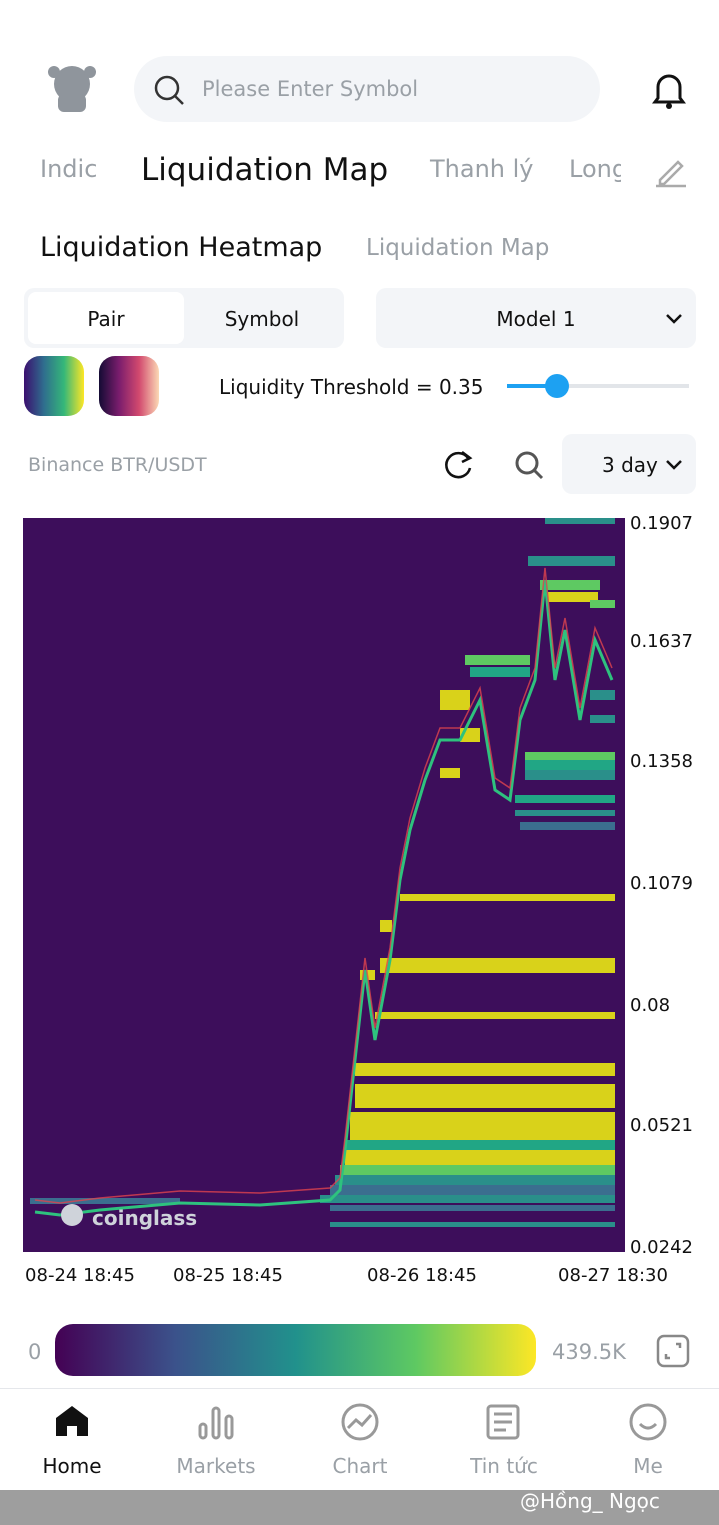 The image size is (719, 1525). What do you see at coordinates (129, 386) in the screenshot?
I see `palette-magma` at bounding box center [129, 386].